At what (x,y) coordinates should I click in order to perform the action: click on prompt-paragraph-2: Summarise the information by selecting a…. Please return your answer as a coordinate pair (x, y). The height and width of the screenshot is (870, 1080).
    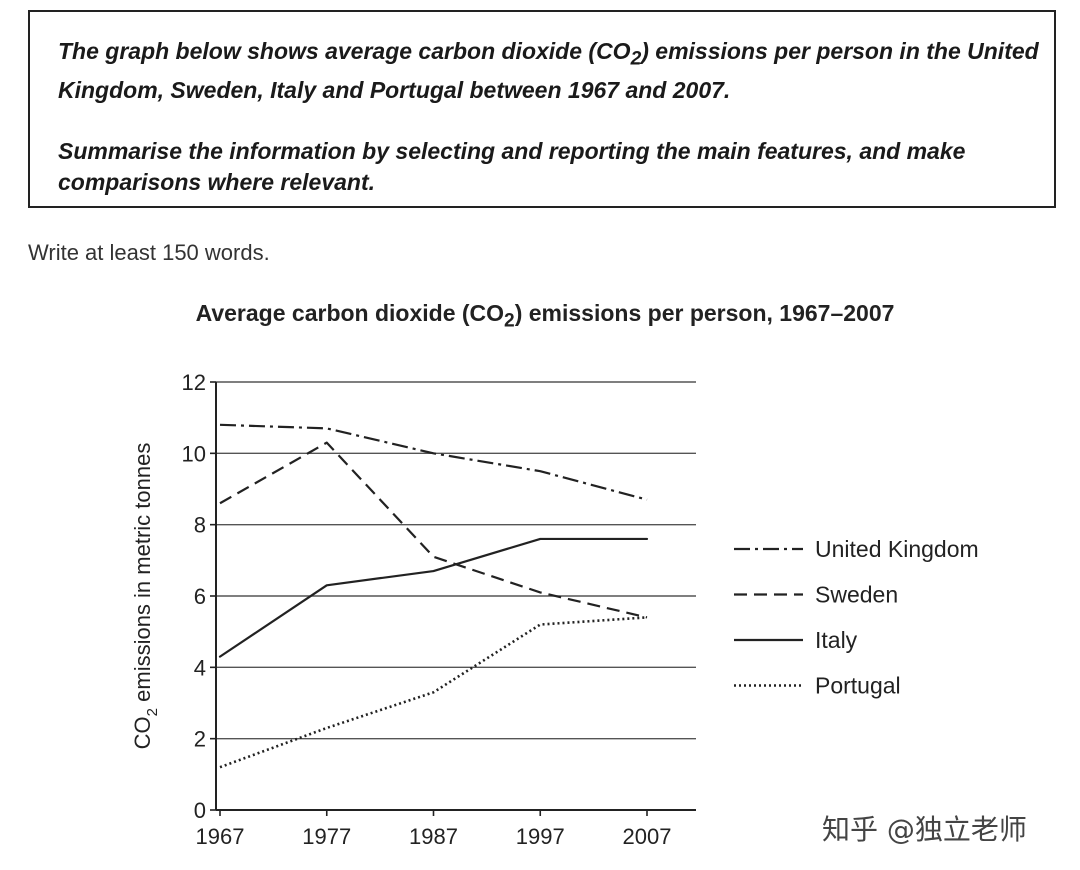
    Looking at the image, I should click on (512, 166).